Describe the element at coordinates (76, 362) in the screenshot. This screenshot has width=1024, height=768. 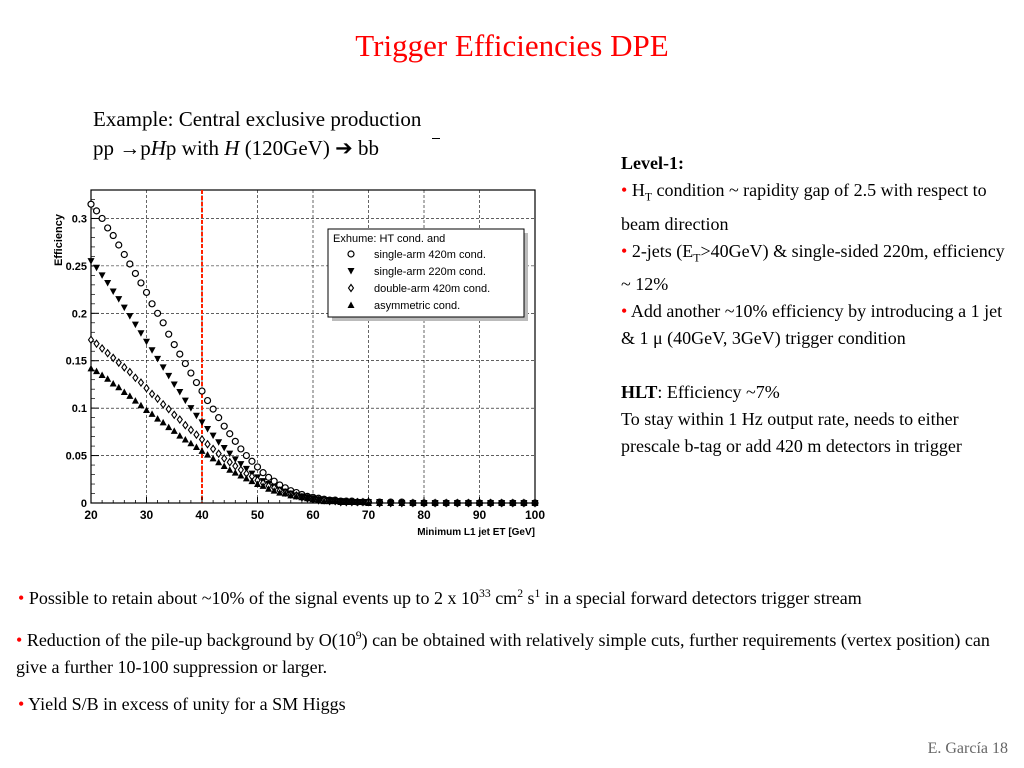
I see `y-tick-label: 0.15` at that location.